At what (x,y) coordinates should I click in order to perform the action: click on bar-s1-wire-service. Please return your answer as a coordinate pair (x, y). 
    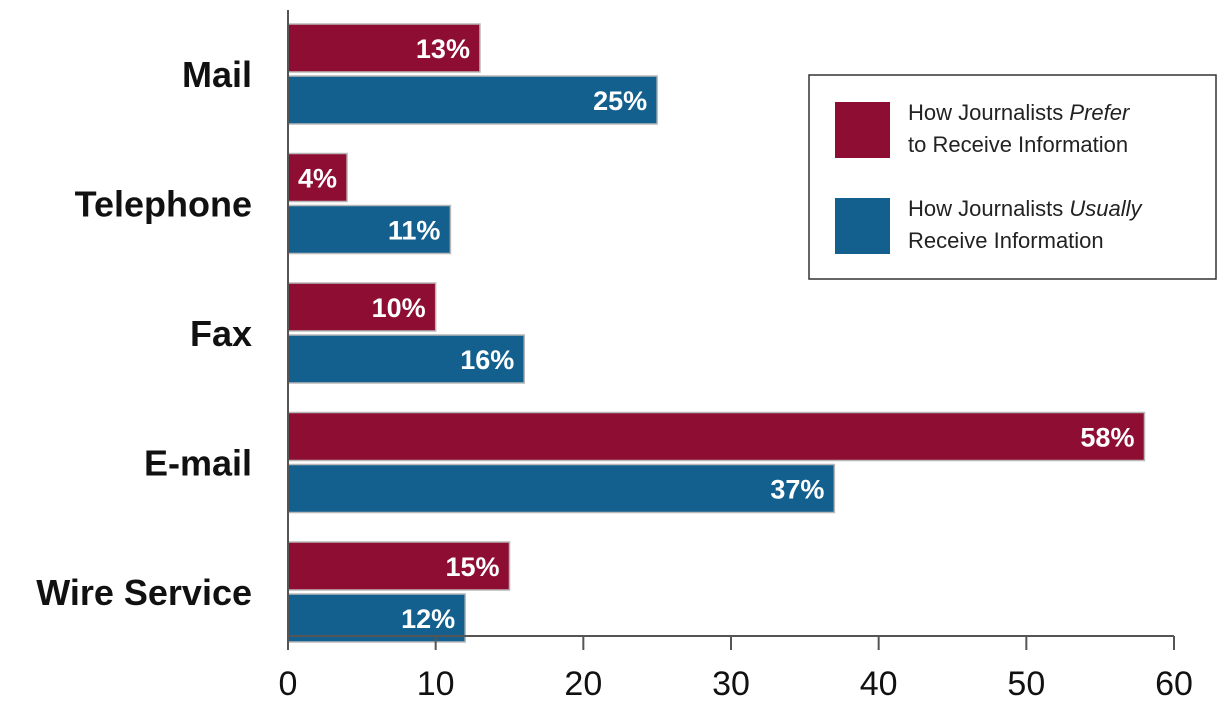
    Looking at the image, I should click on (376, 618).